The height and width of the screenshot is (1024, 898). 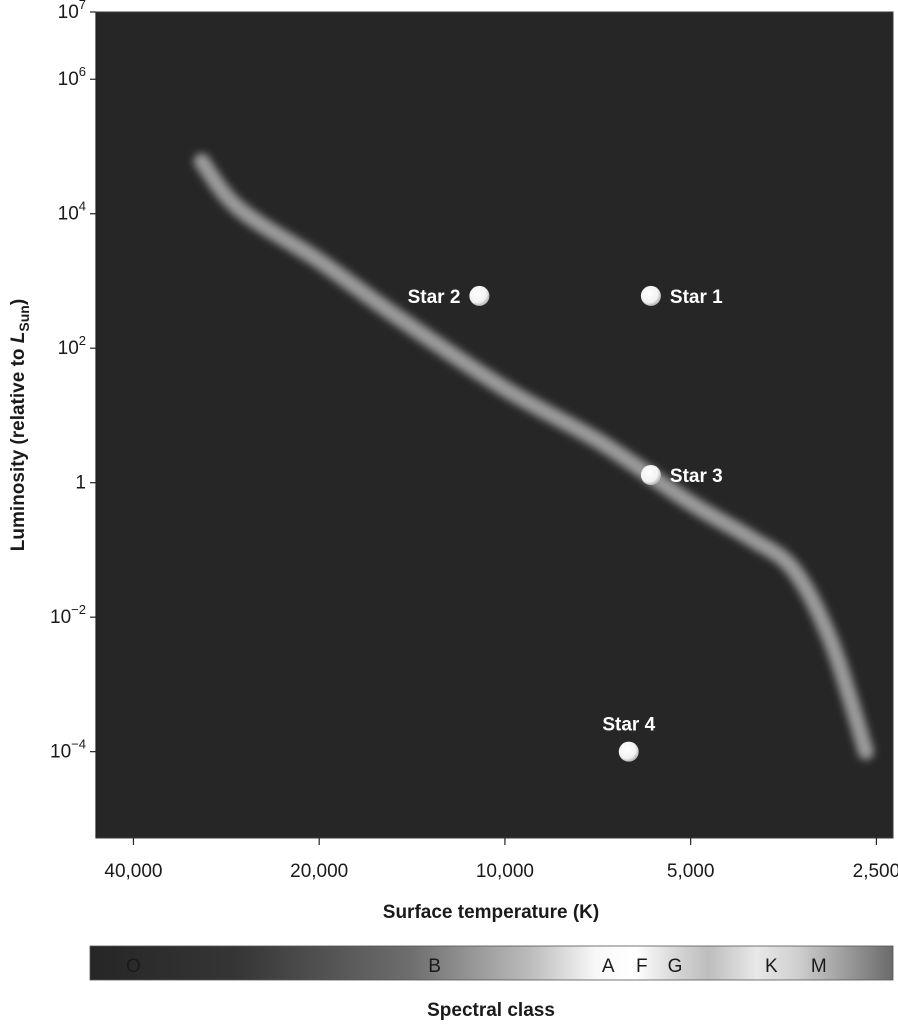 I want to click on spectral-class-k: K, so click(x=771, y=966).